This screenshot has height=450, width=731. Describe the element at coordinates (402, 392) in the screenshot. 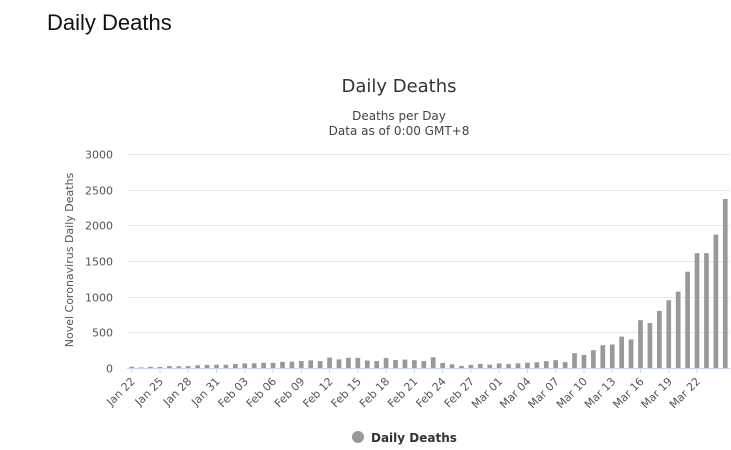

I see `x-tick-label: Feb 21` at that location.